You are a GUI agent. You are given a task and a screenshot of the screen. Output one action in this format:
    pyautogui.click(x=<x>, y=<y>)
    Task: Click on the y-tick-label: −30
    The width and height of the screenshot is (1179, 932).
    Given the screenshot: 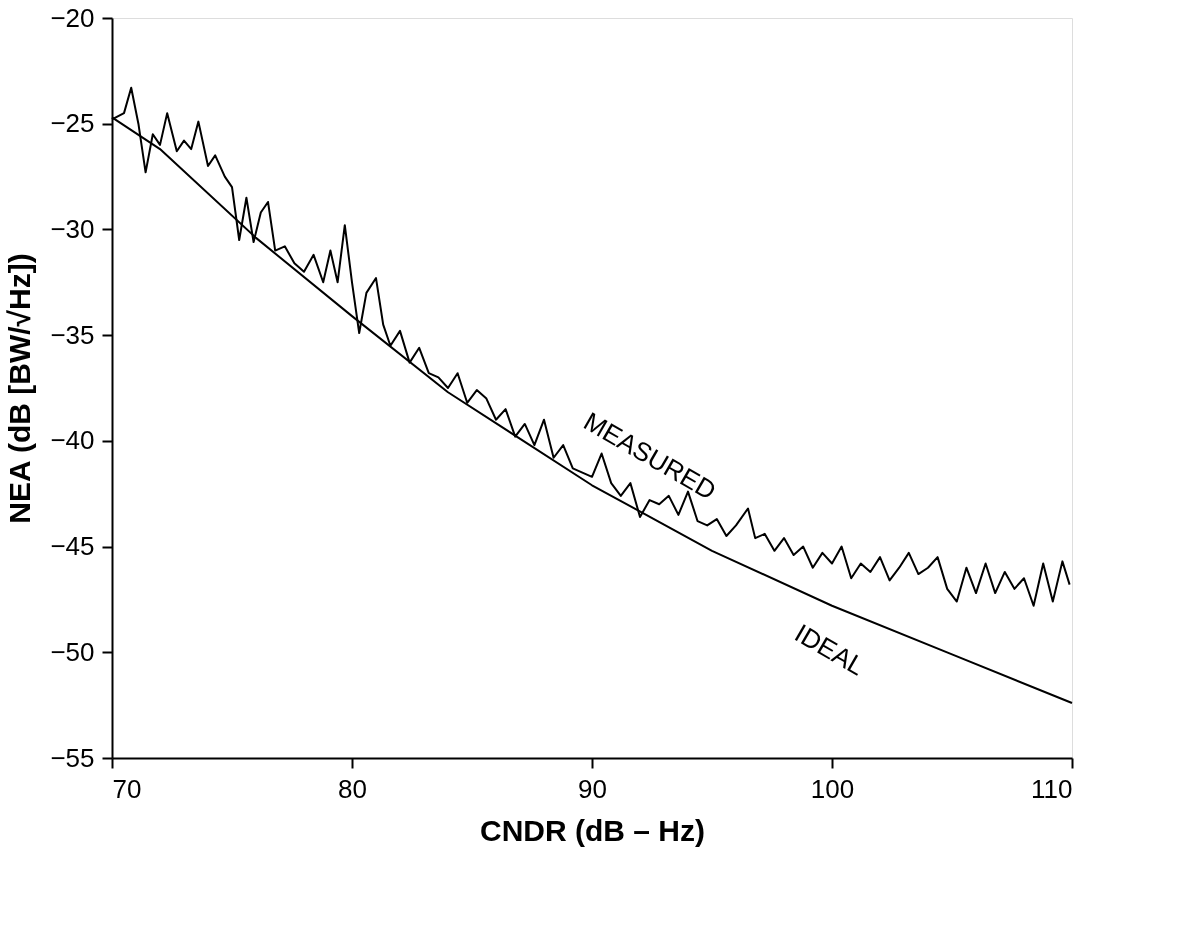 What is the action you would take?
    pyautogui.click(x=72, y=228)
    